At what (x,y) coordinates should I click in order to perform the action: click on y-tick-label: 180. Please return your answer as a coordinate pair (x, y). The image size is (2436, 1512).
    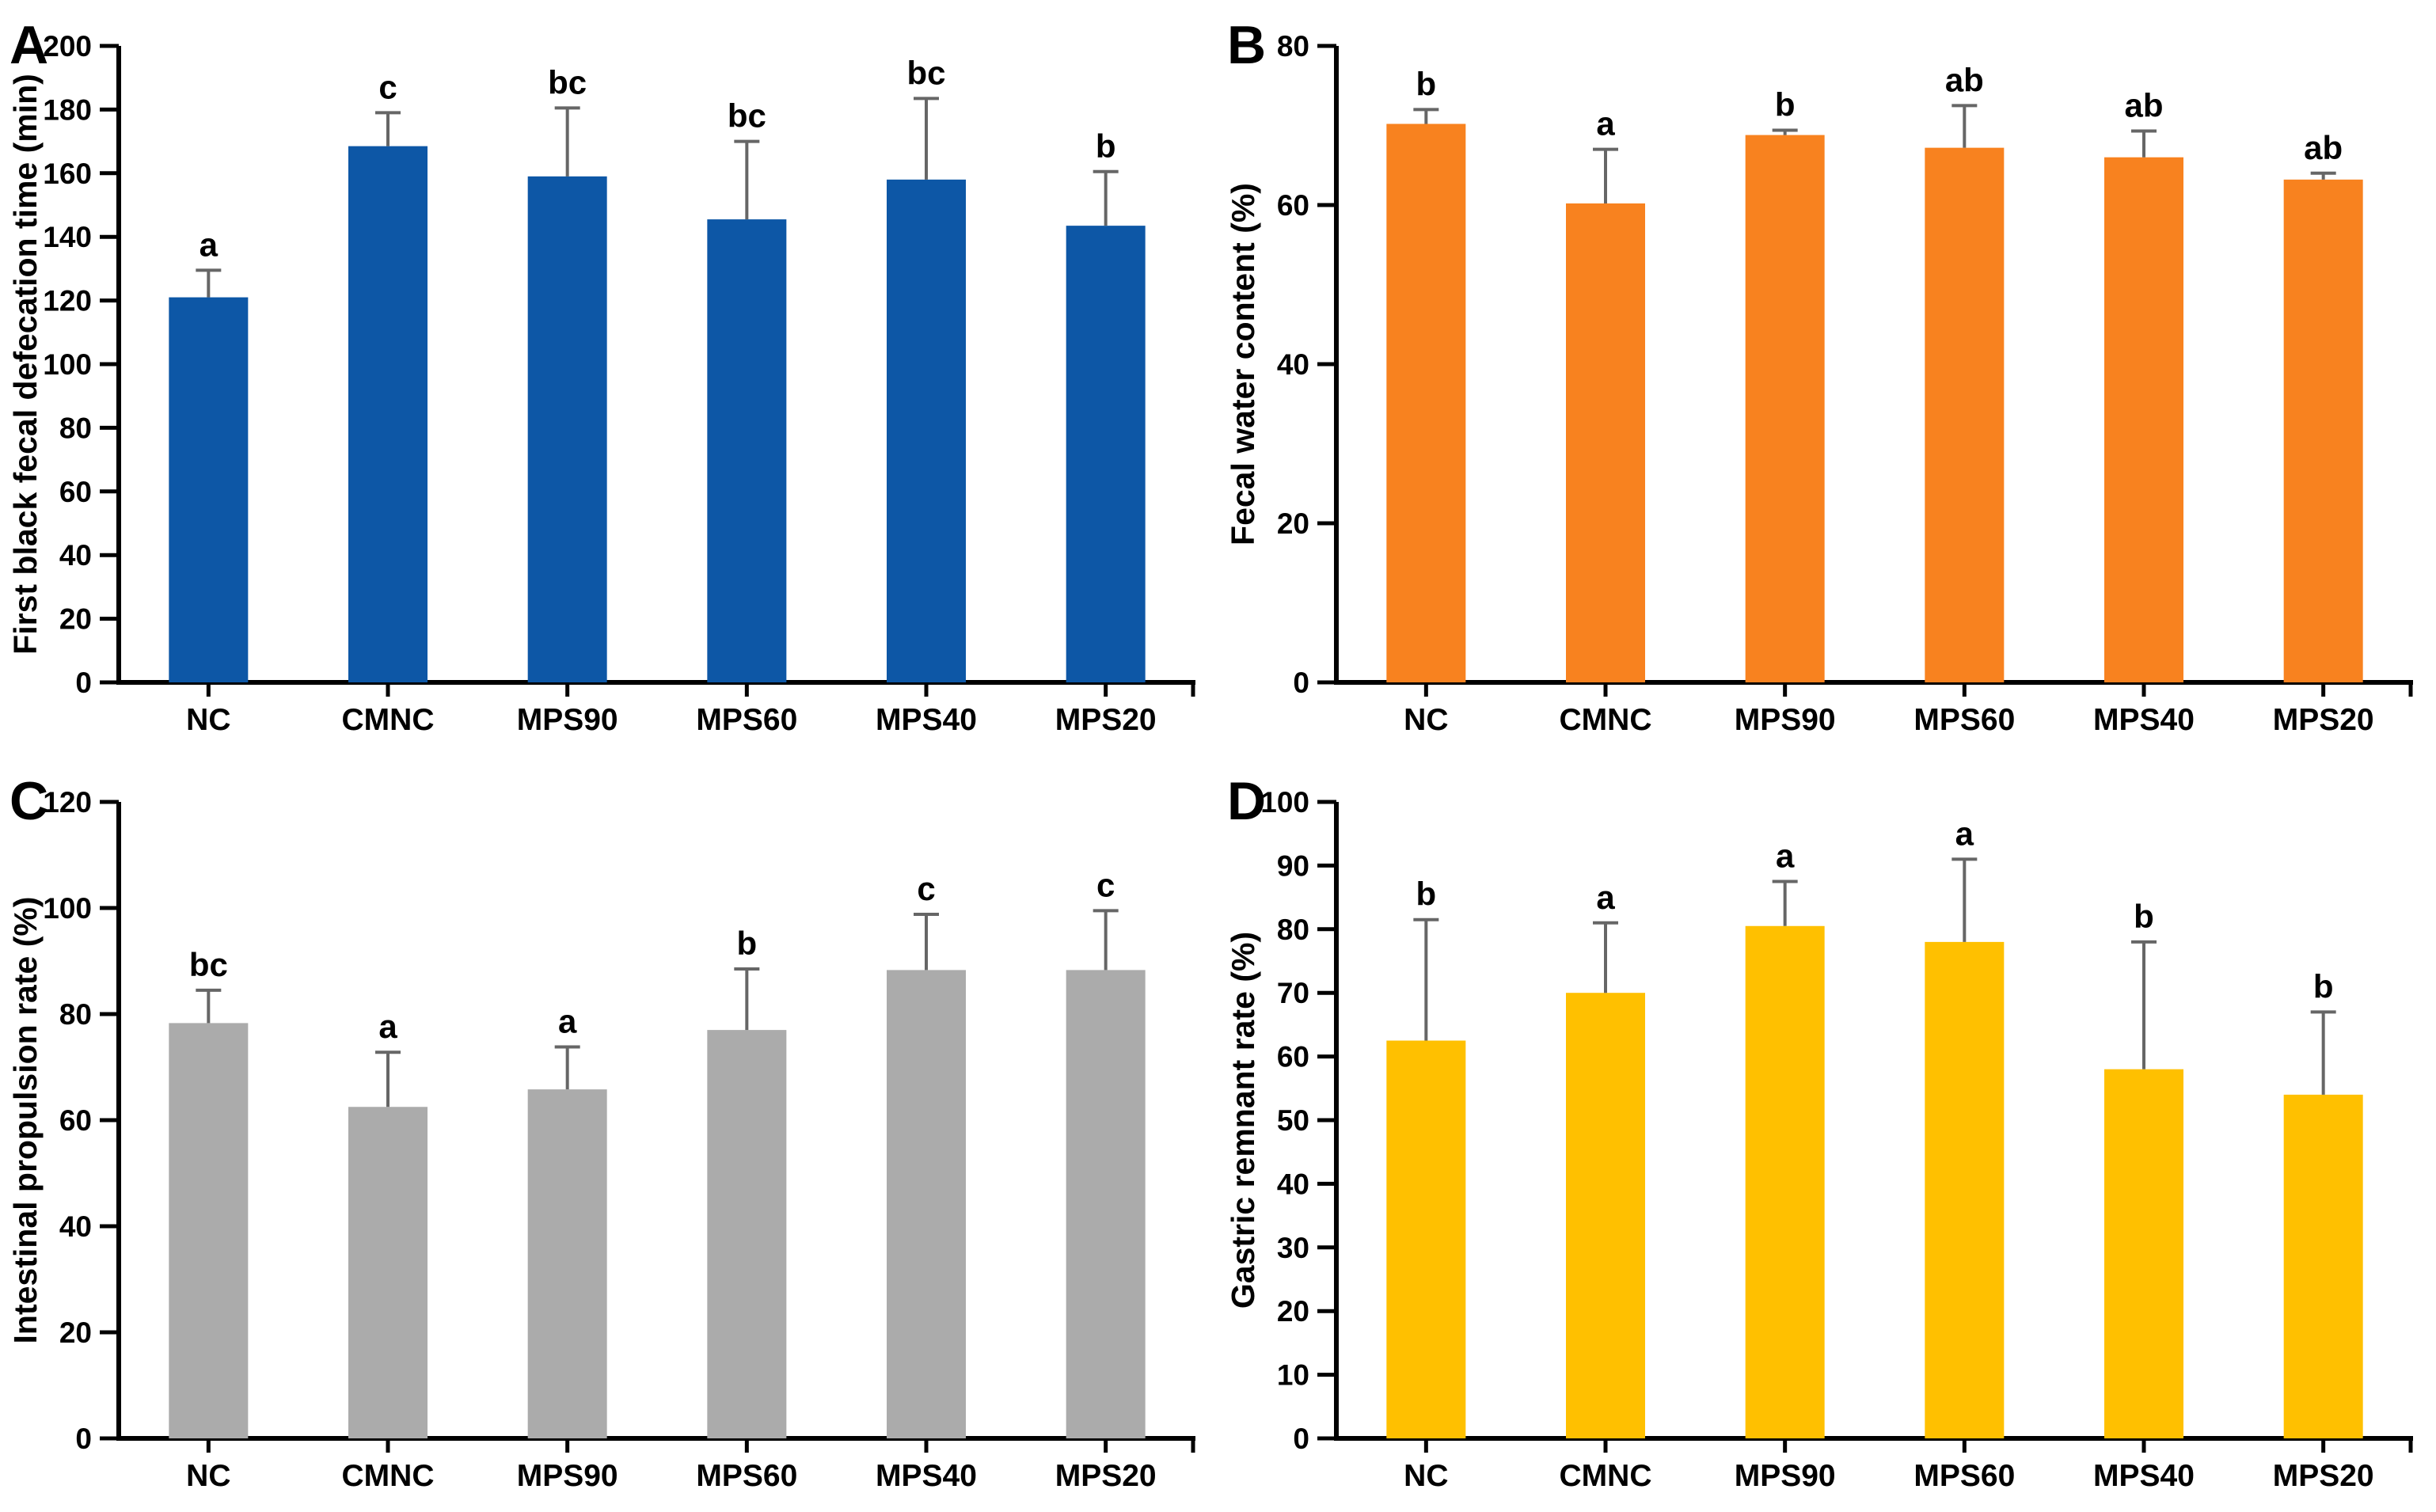
    Looking at the image, I should click on (67, 109).